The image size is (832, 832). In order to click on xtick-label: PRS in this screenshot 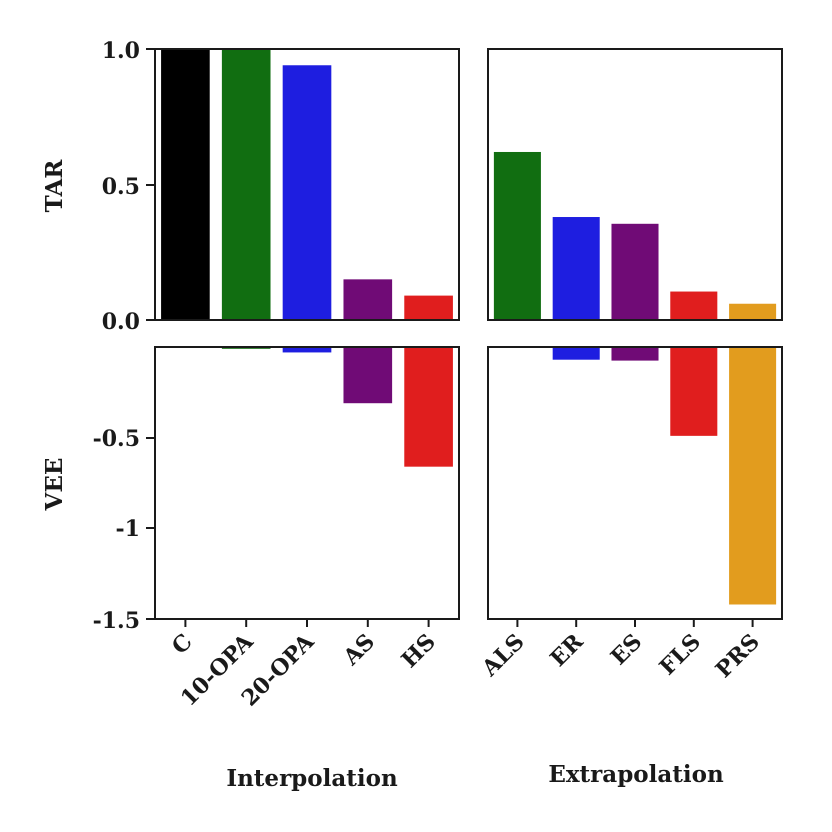, I will do `click(738, 656)`.